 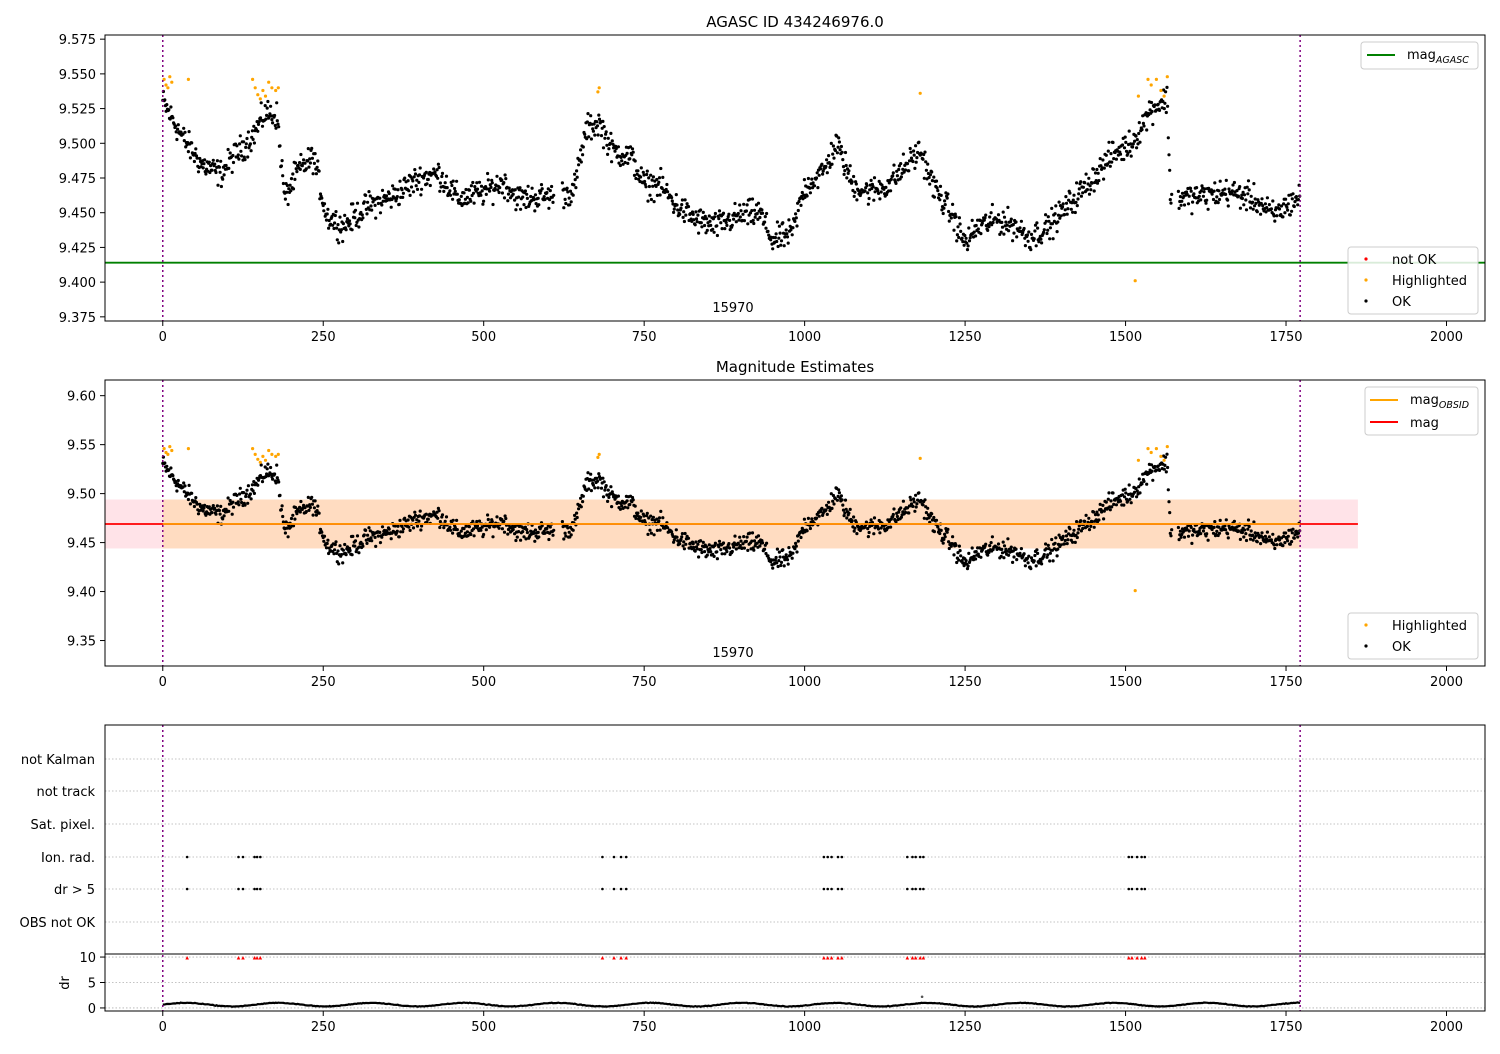 What do you see at coordinates (626, 958) in the screenshot?
I see `dr-capped-marker` at bounding box center [626, 958].